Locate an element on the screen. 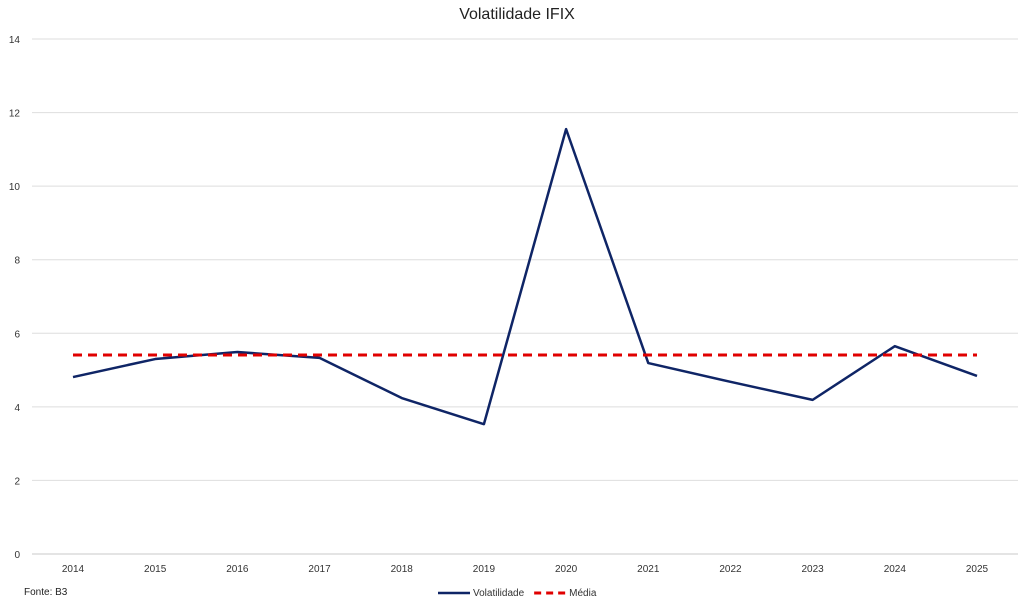 The image size is (1024, 608). x-tick-label: 2019 is located at coordinates (484, 569).